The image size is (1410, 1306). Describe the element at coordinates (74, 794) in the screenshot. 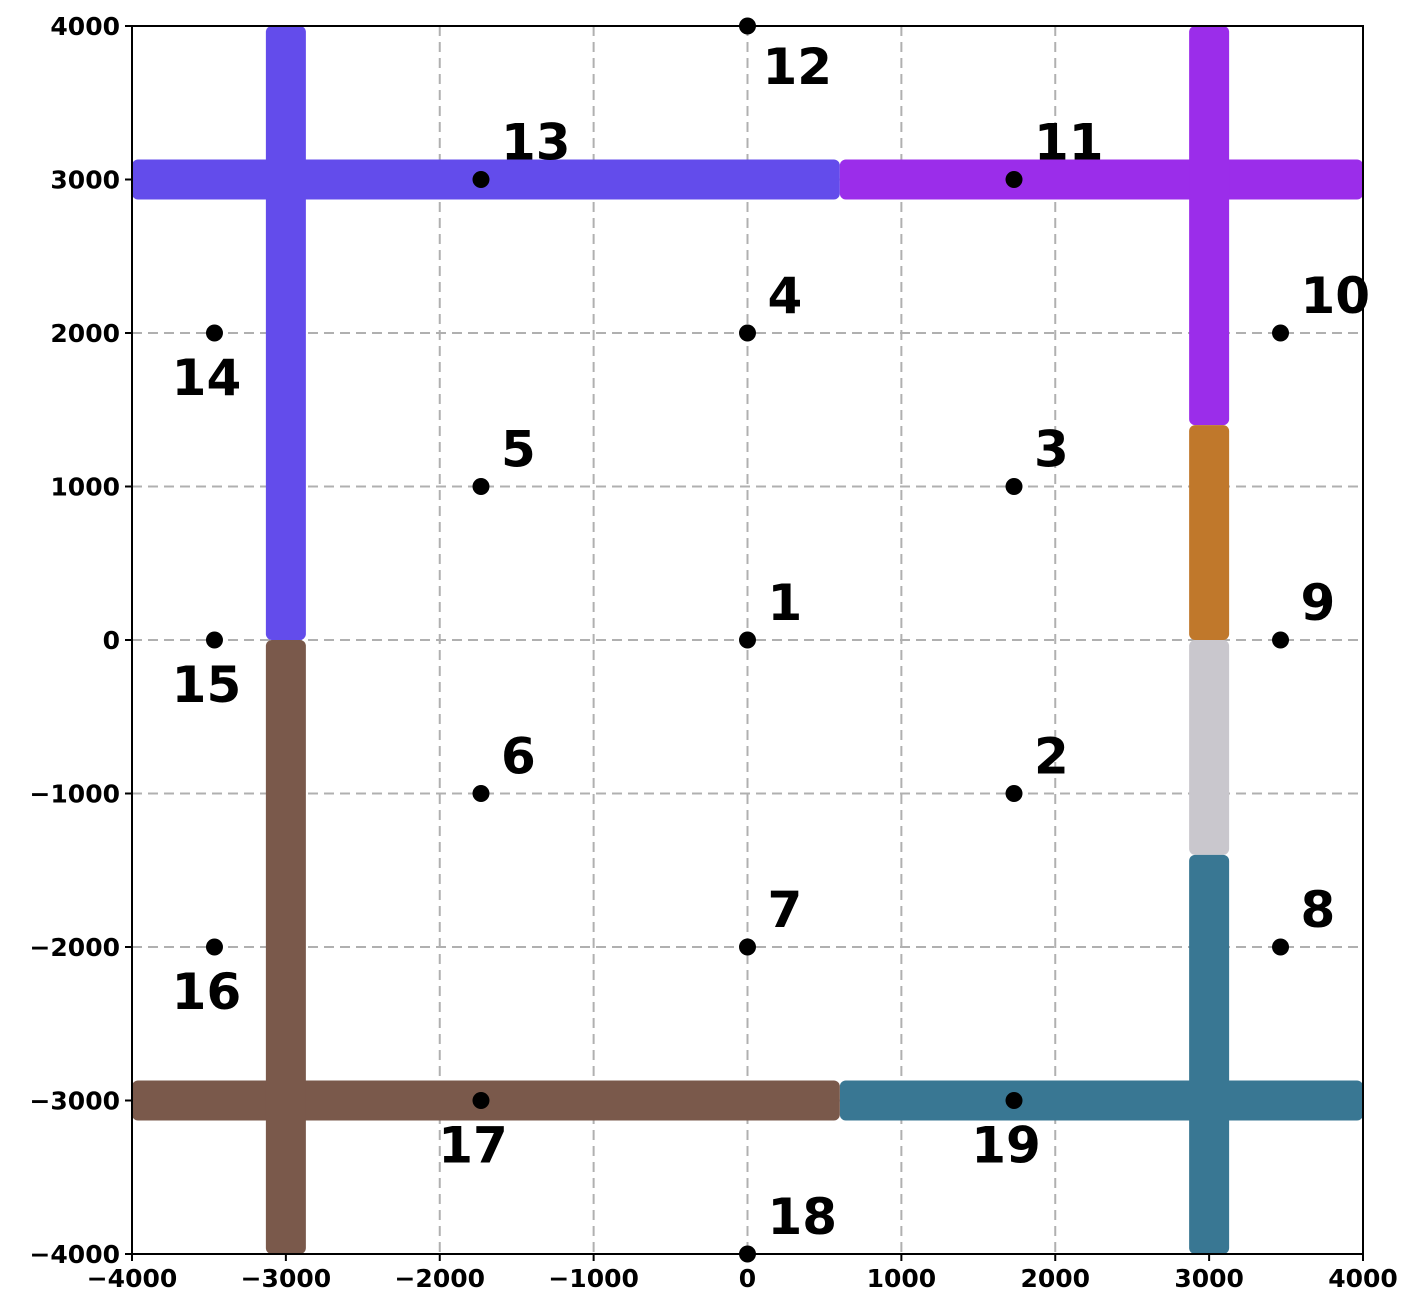

I see `y-tick-label-3: −1000` at that location.